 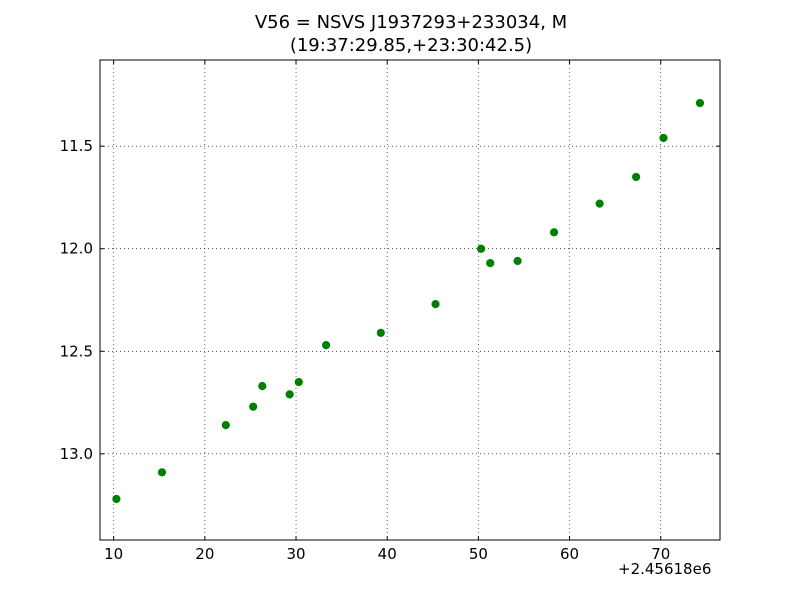 What do you see at coordinates (76, 146) in the screenshot?
I see `y-tick-label: 11.5` at bounding box center [76, 146].